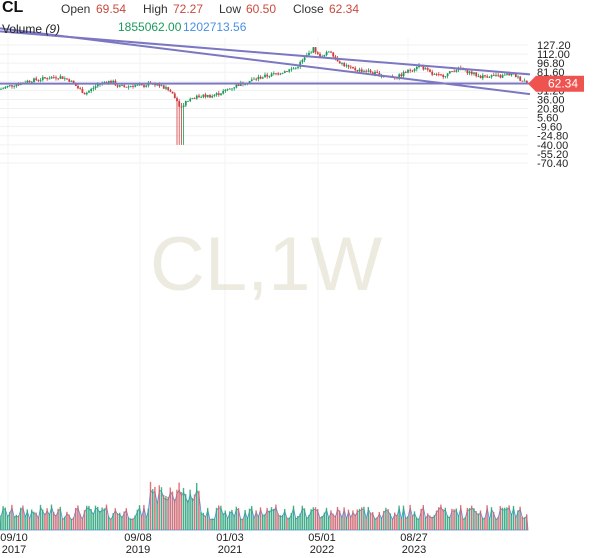  Describe the element at coordinates (22, 29) in the screenshot. I see `volume-label: Volume` at that location.